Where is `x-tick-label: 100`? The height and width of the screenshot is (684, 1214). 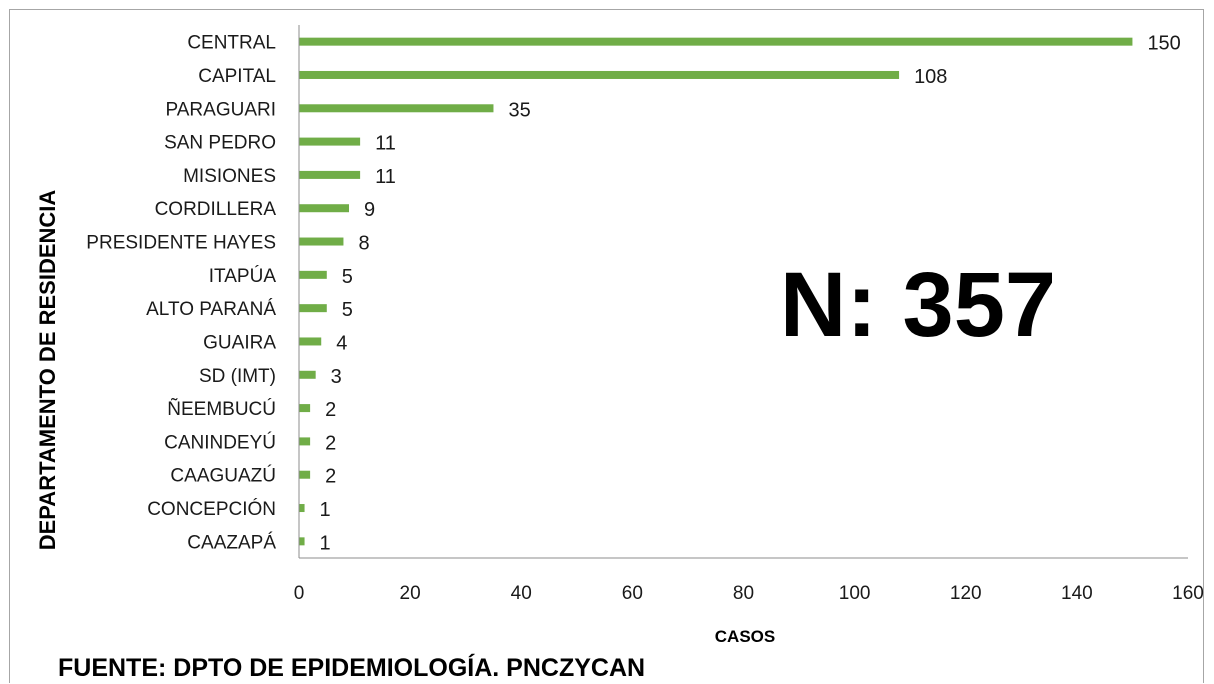 x-tick-label: 100 is located at coordinates (855, 593).